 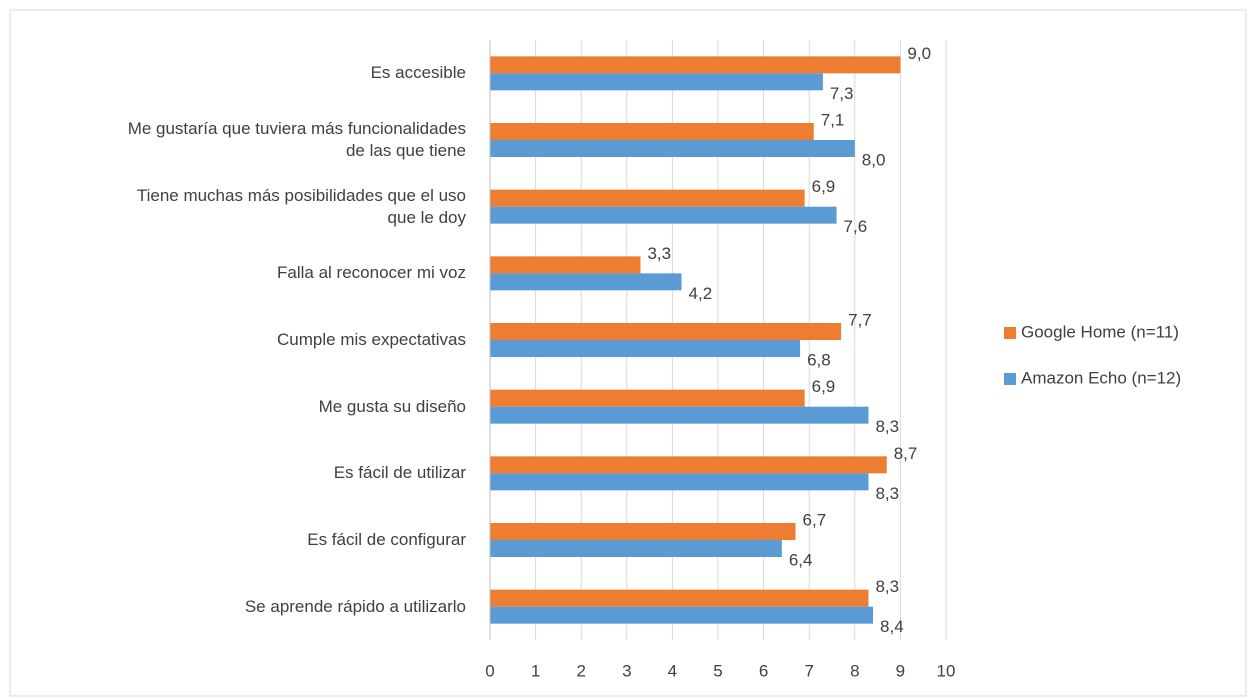 I want to click on data-label: 6,4, so click(x=801, y=559).